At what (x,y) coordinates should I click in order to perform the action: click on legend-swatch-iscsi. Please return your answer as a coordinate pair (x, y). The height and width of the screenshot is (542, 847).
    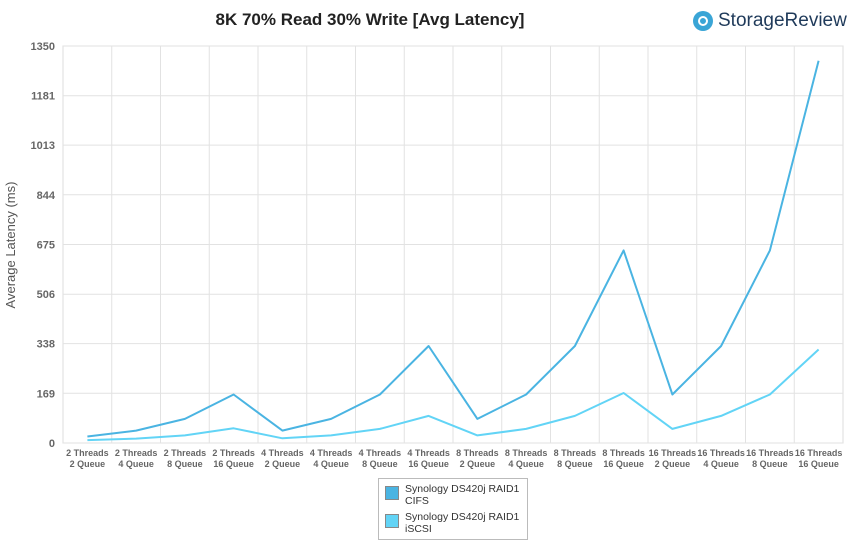
    Looking at the image, I should click on (392, 521).